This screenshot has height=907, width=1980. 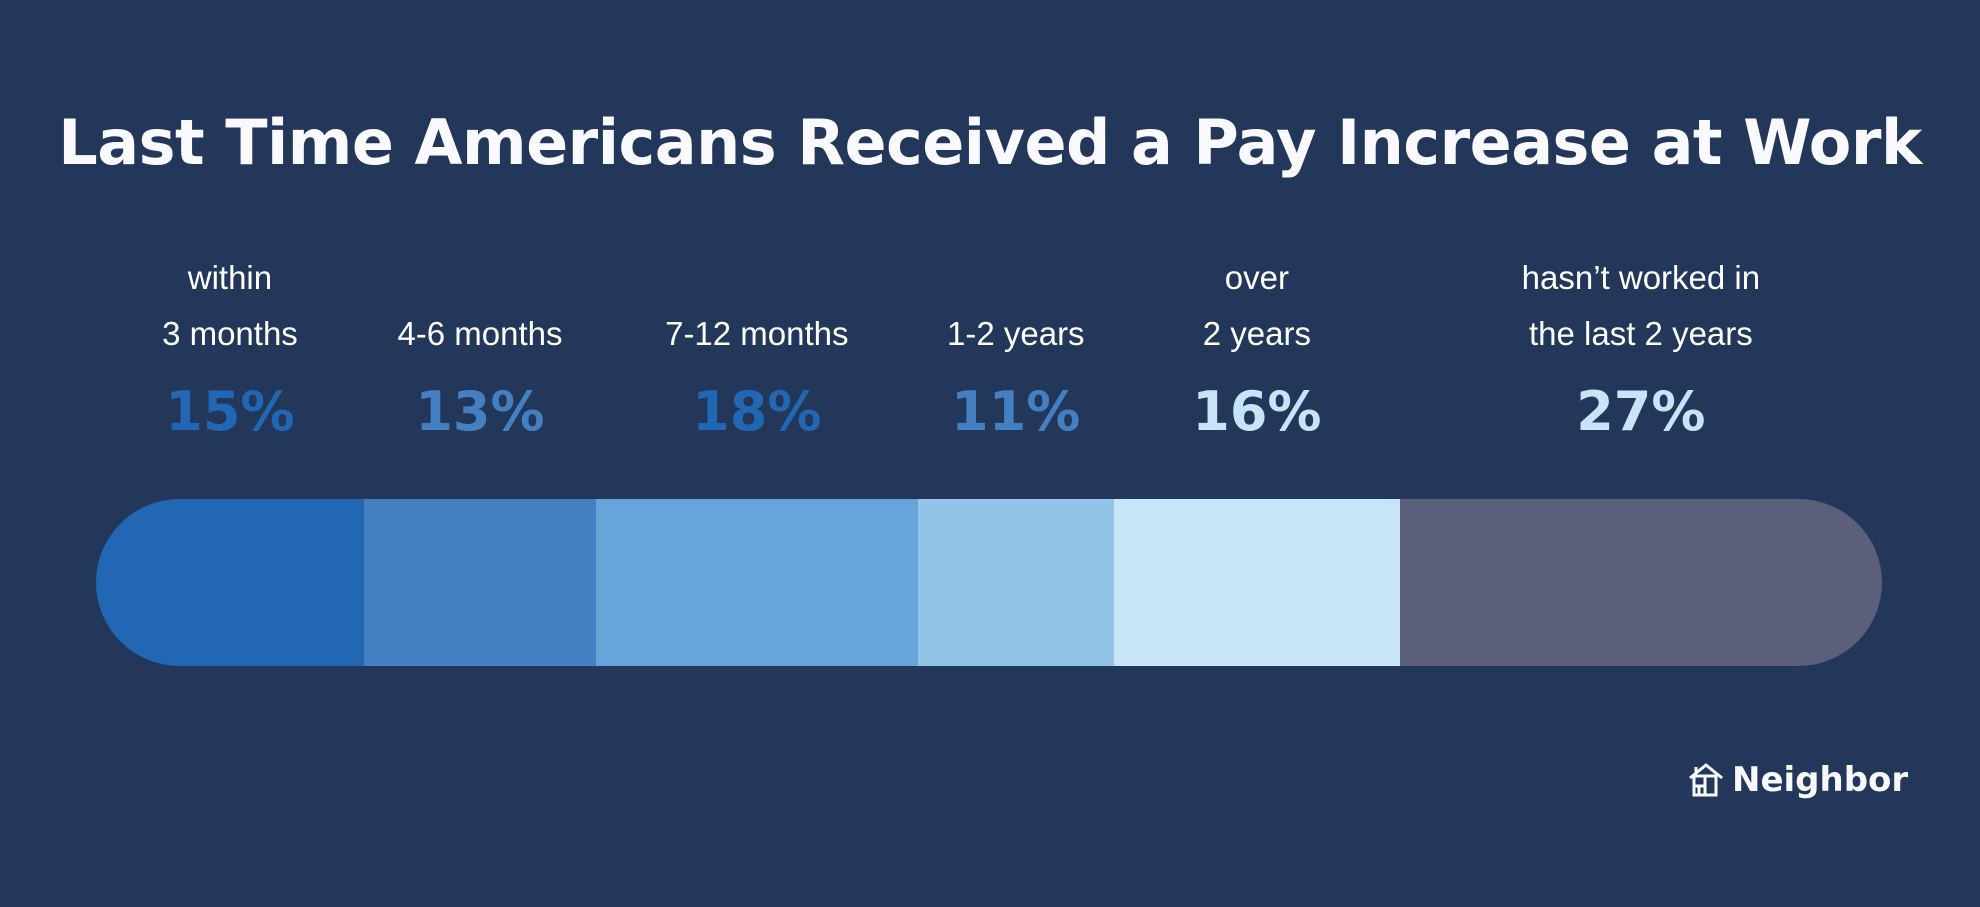 I want to click on category-label-line: 7-12 months, so click(x=757, y=333).